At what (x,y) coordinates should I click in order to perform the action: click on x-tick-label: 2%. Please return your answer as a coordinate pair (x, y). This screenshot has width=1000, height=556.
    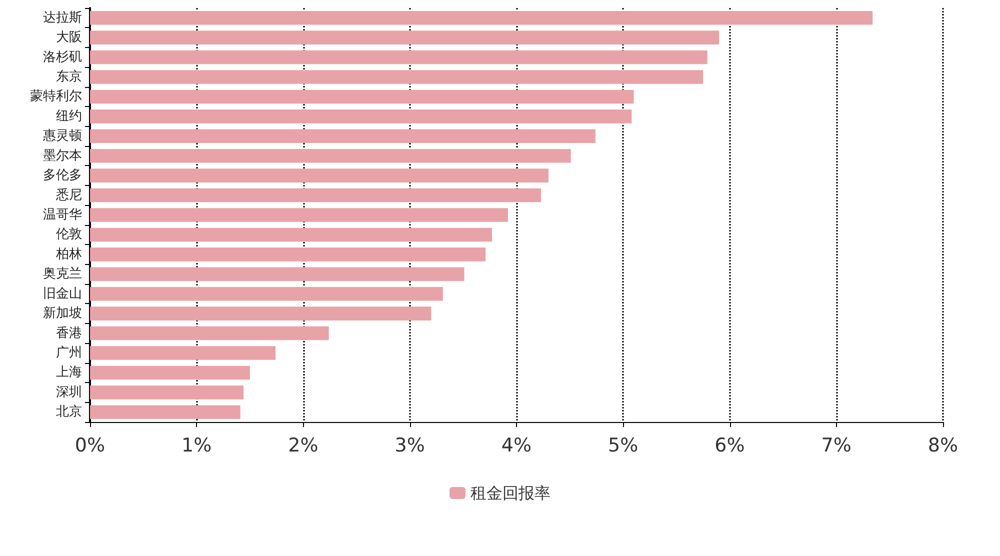
    Looking at the image, I should click on (303, 445).